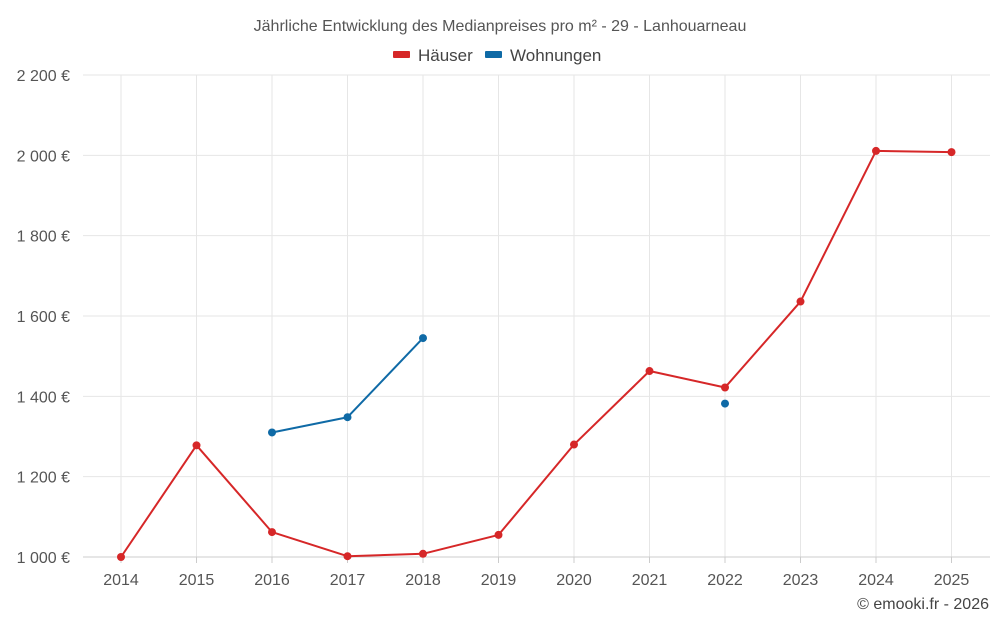 This screenshot has height=625, width=1000. What do you see at coordinates (423, 580) in the screenshot?
I see `x-tick-label: 2018` at bounding box center [423, 580].